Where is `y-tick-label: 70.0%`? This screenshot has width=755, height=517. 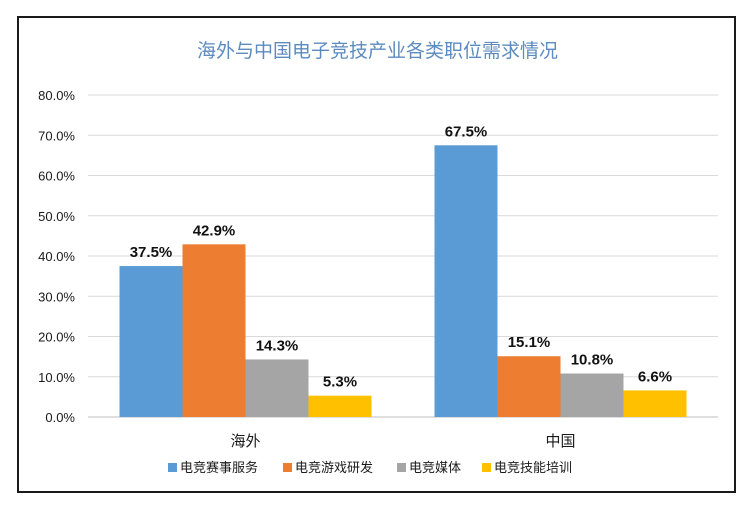
y-tick-label: 70.0% is located at coordinates (56, 135).